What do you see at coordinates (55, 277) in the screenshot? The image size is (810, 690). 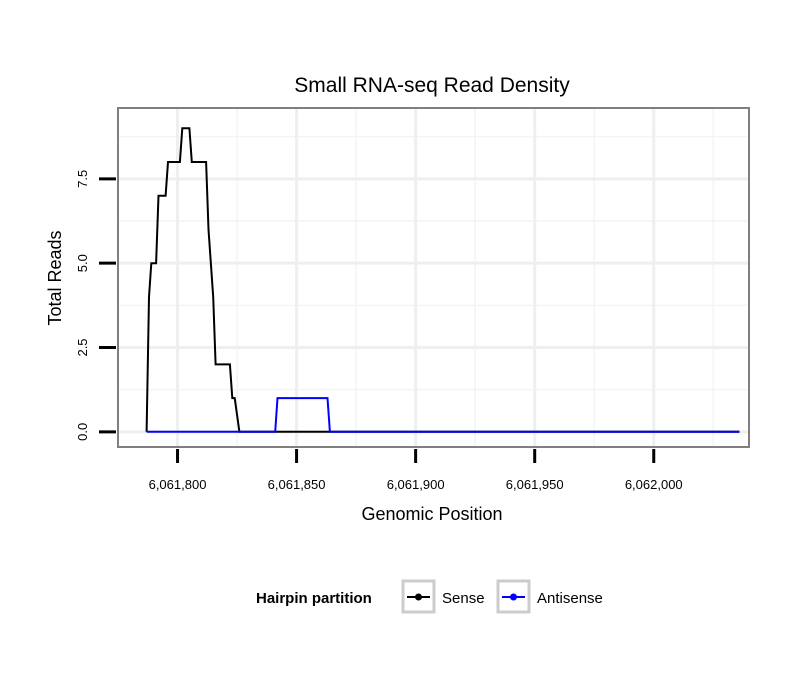 I see `y-axis-title: Total Reads` at bounding box center [55, 277].